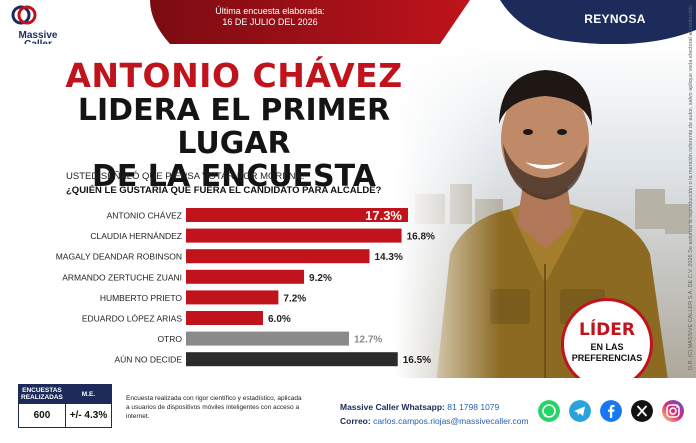 Image resolution: width=696 pixels, height=443 pixels. Describe the element at coordinates (136, 236) in the screenshot. I see `category-label: CLAUDIA HERNÁNDEZ` at that location.